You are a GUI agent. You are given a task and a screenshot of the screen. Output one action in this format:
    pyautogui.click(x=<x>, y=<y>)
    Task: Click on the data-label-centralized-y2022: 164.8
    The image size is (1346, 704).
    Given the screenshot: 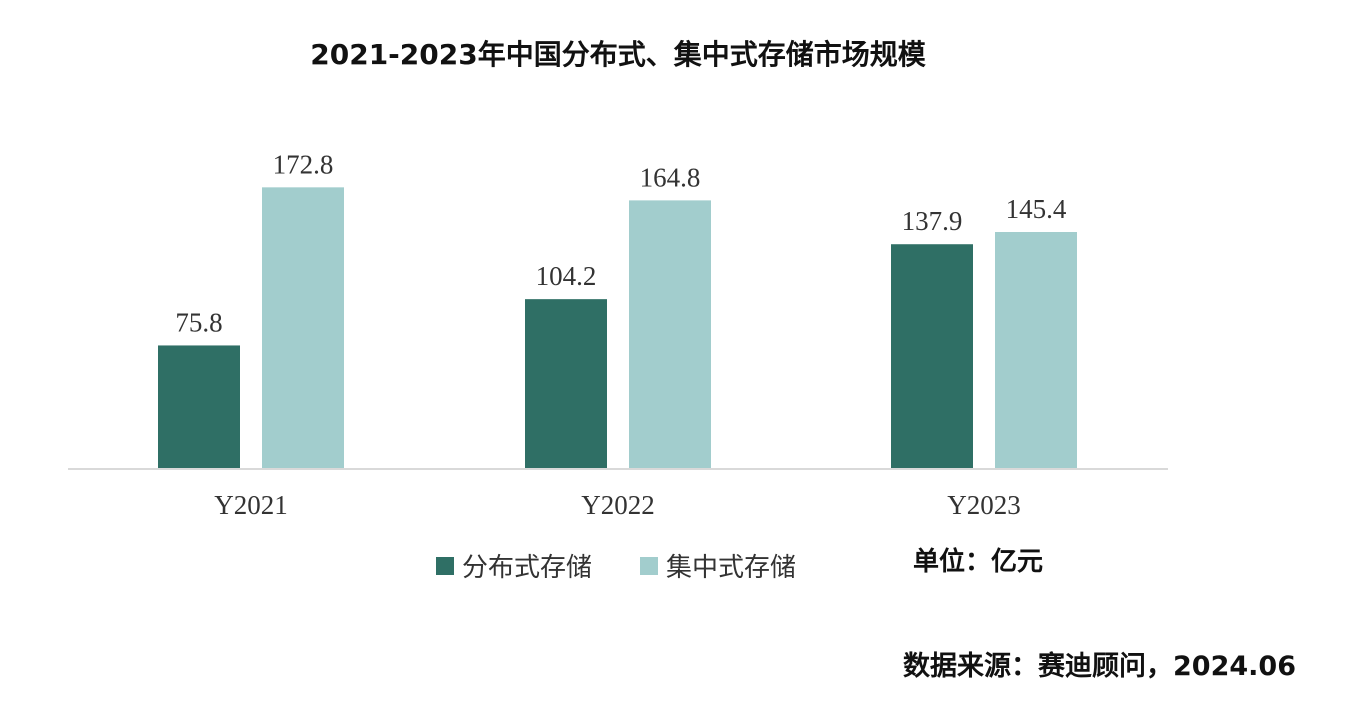 What is the action you would take?
    pyautogui.click(x=670, y=177)
    